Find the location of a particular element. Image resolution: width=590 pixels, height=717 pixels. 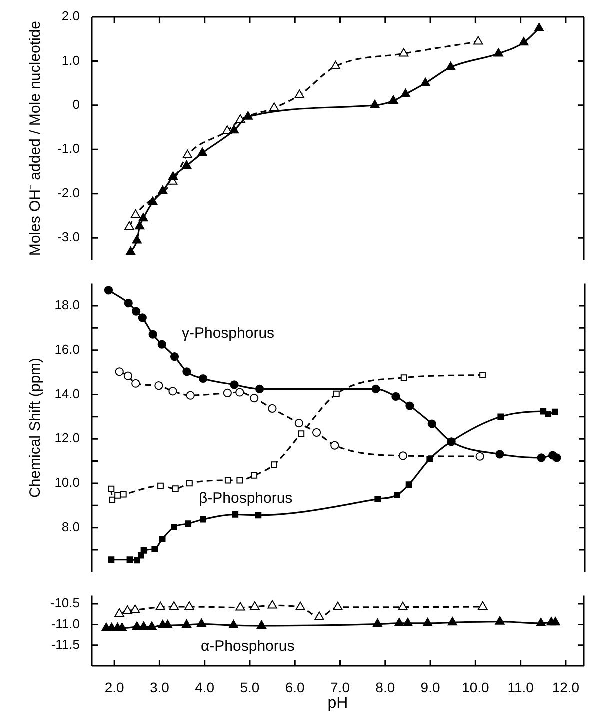

x-tick-label: 2.0 is located at coordinates (114, 687).